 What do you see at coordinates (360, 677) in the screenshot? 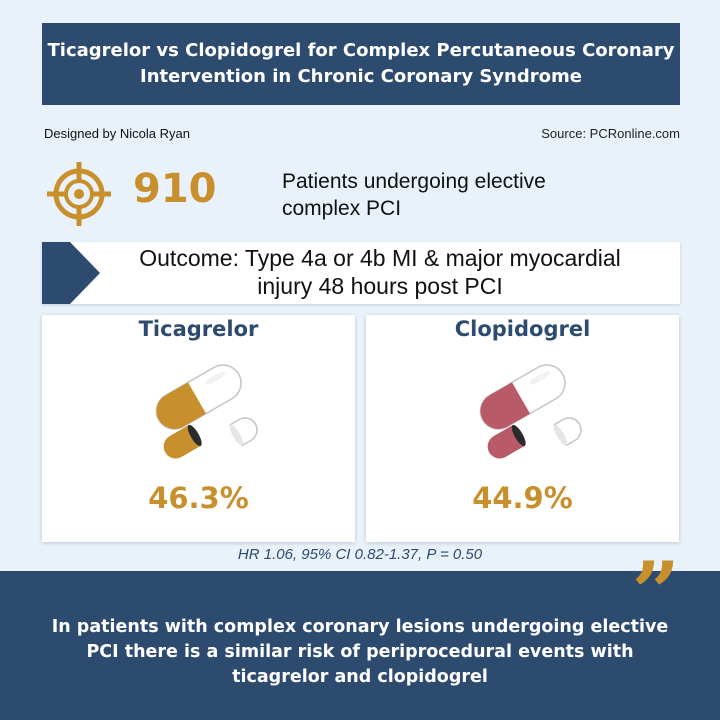
I see `conclusion-line-3: ticagrelor and clopidogrel` at bounding box center [360, 677].